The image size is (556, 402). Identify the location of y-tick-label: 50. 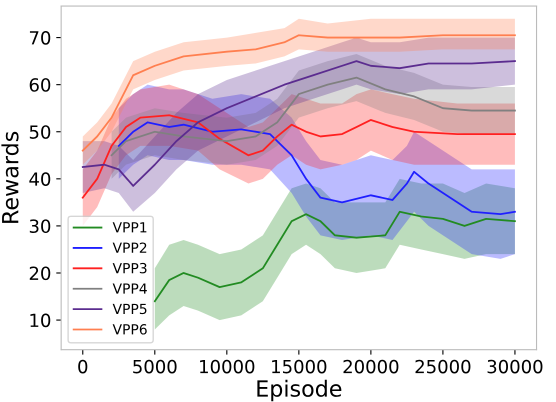
(40, 132).